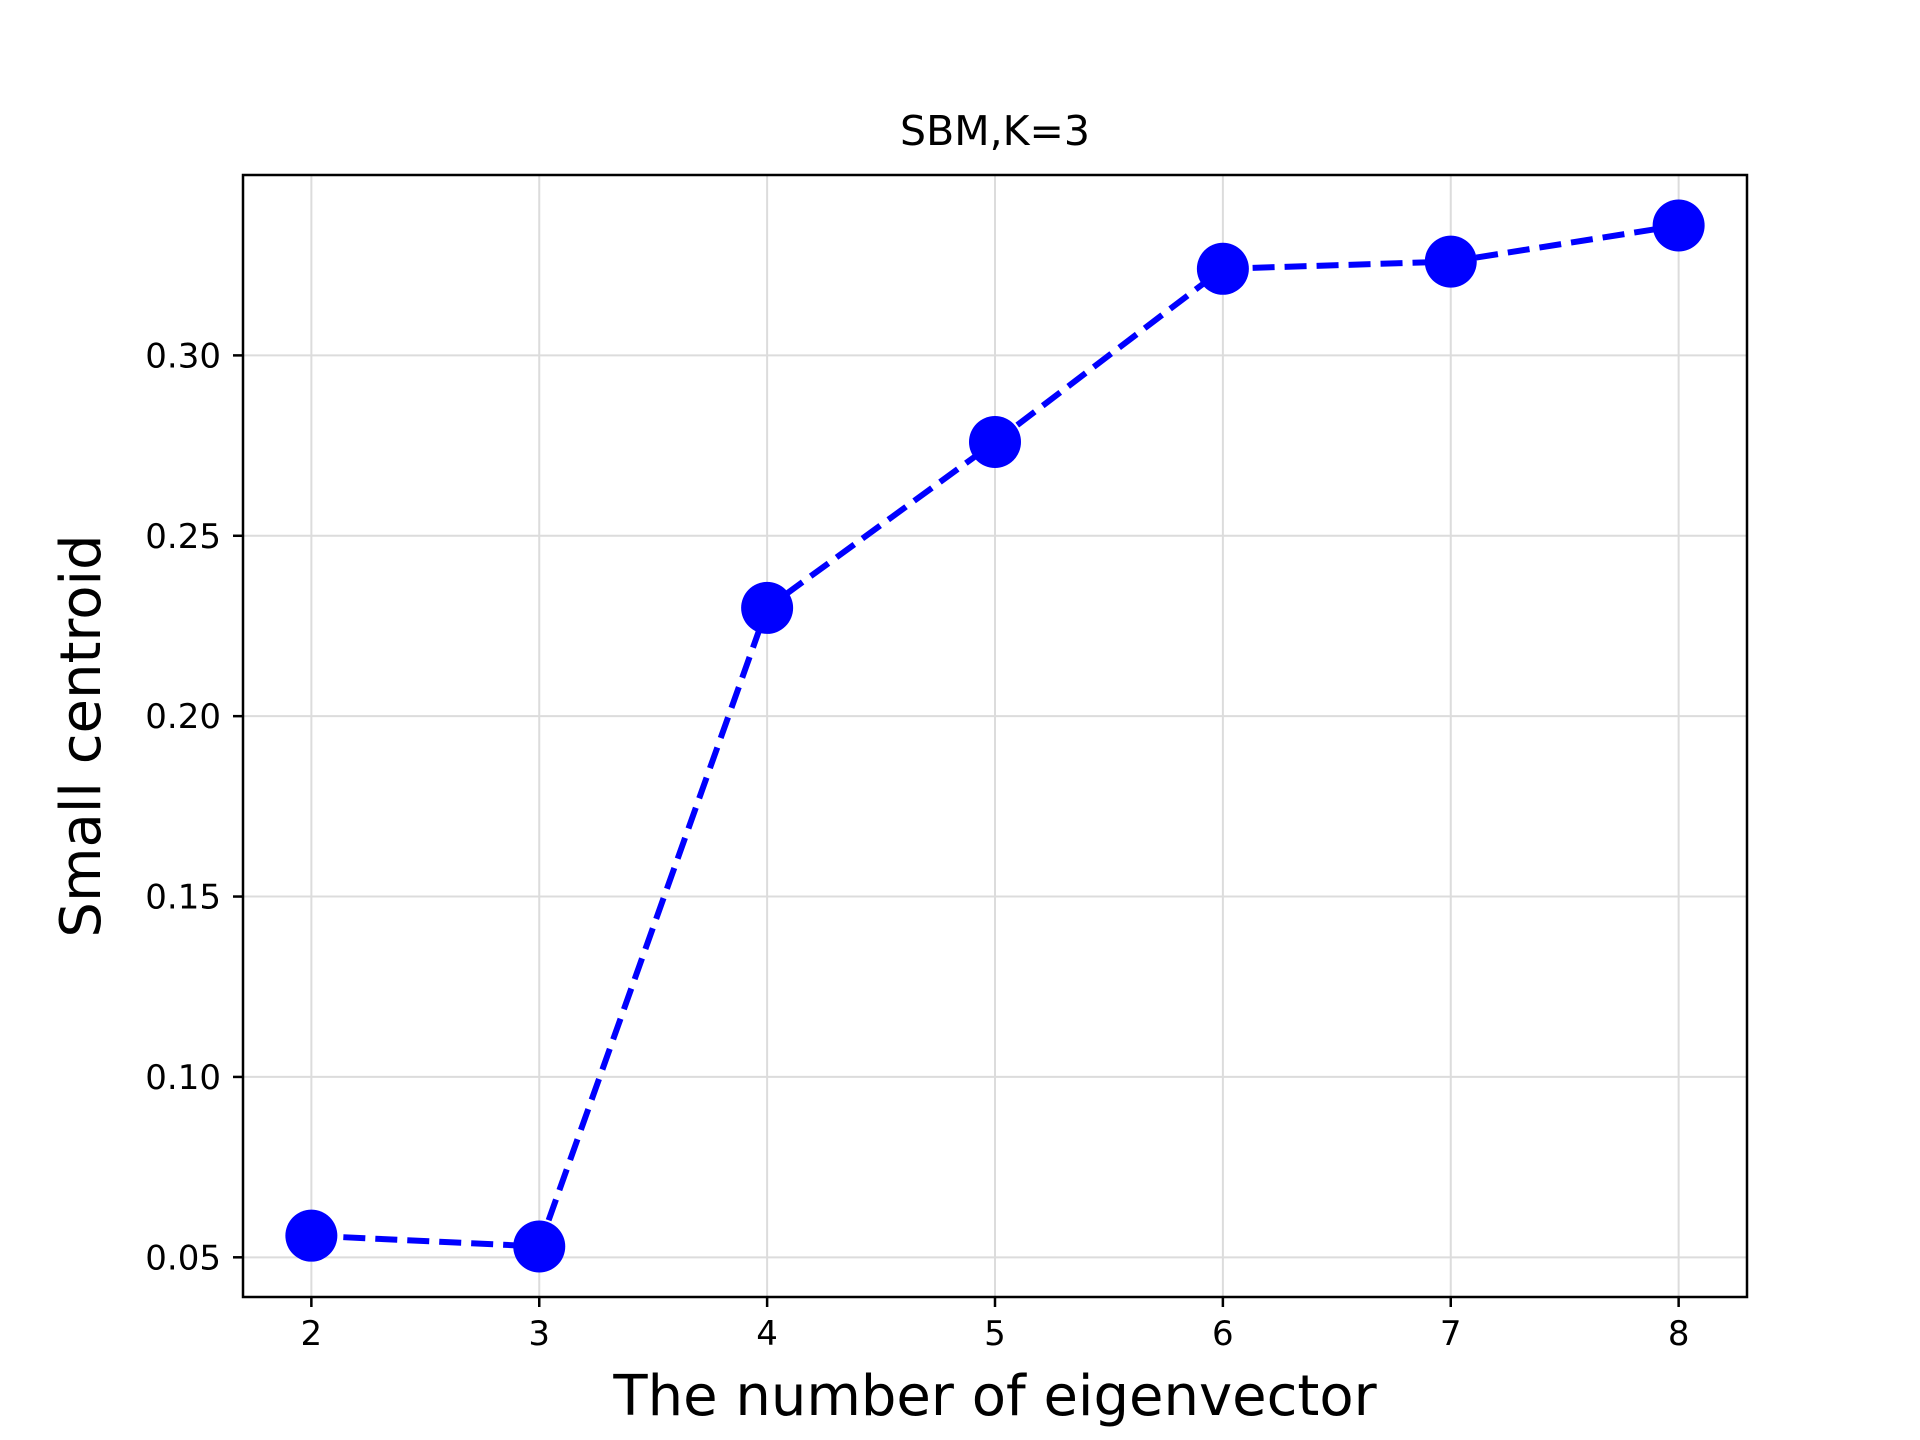  I want to click on chart-title: SBM,K=3, so click(995, 131).